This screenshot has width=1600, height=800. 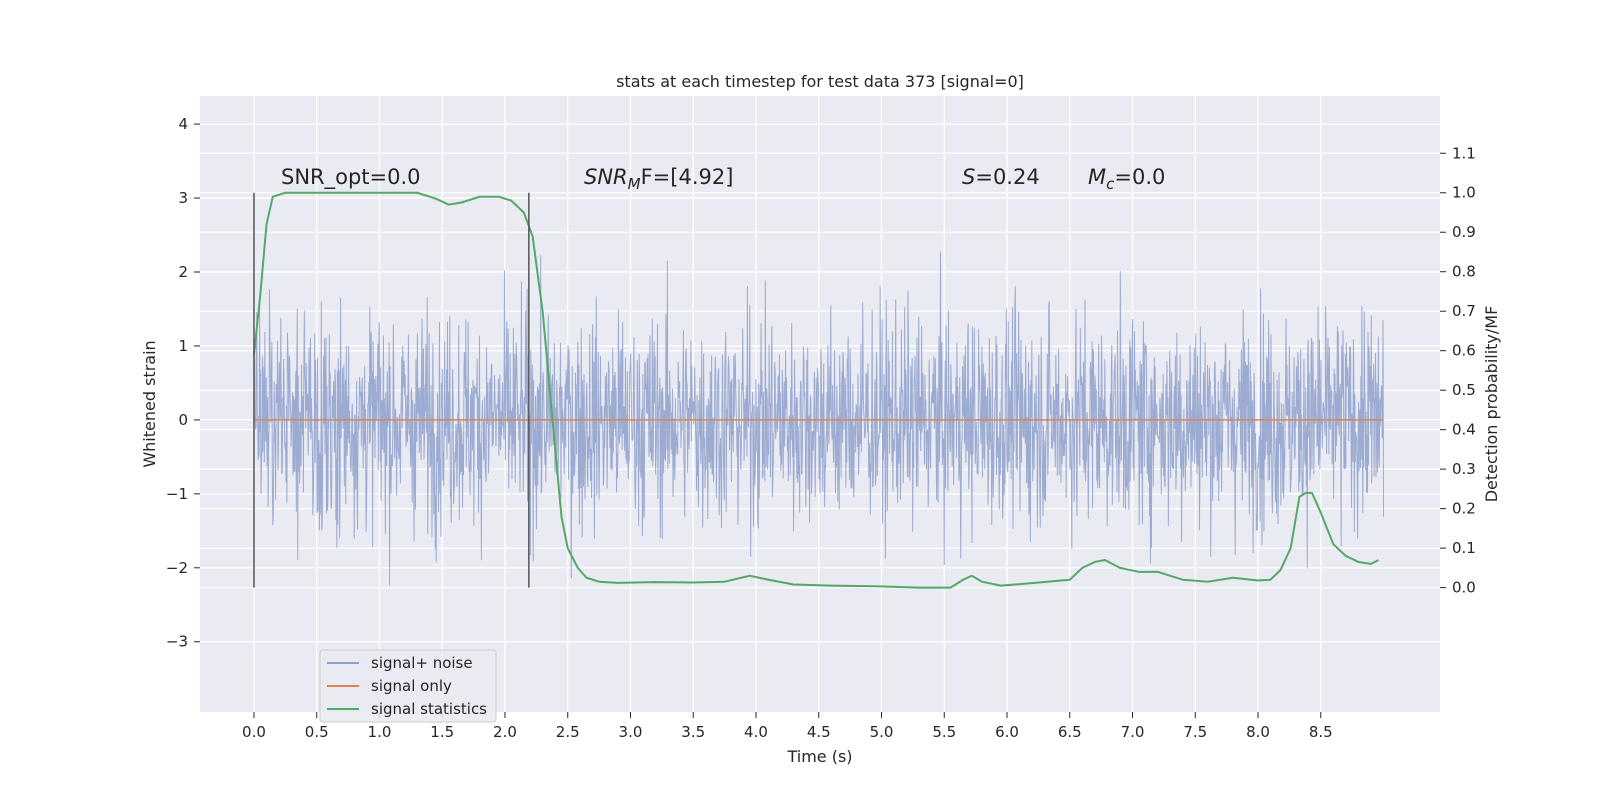 What do you see at coordinates (568, 732) in the screenshot?
I see `x-tick-label: 2.5` at bounding box center [568, 732].